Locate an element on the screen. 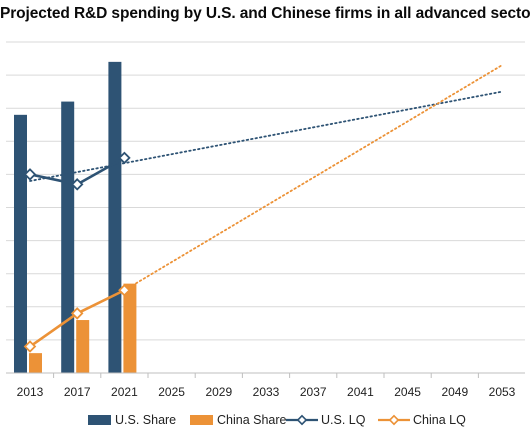 The image size is (530, 442). legend-china-lq-label: China LQ is located at coordinates (439, 420).